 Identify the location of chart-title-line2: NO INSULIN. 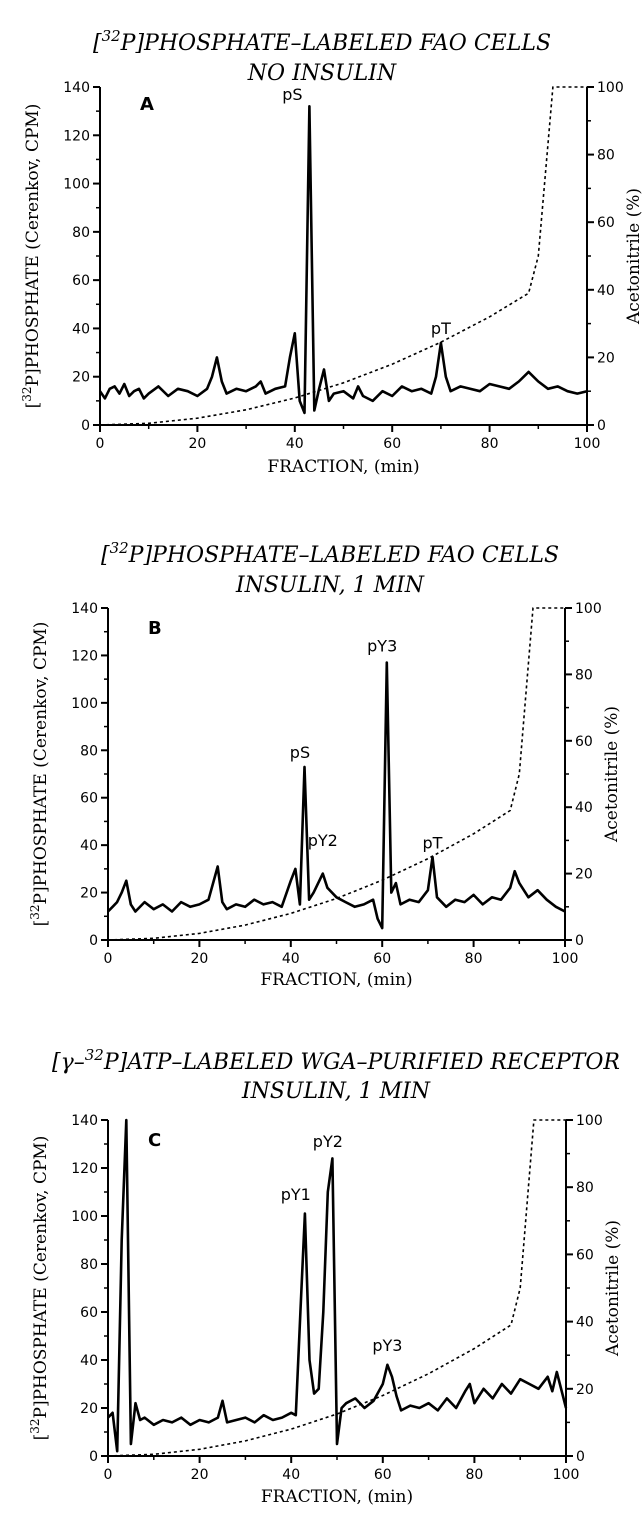
(322, 73).